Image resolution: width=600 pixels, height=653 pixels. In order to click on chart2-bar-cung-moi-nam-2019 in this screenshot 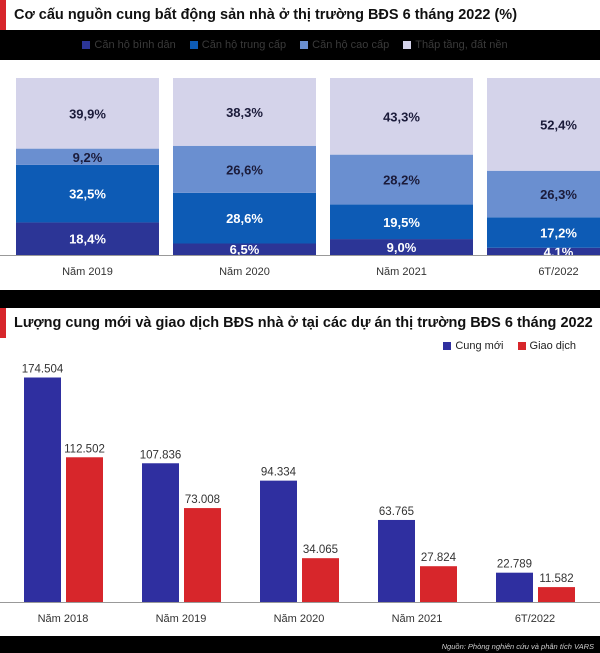, I will do `click(160, 532)`.